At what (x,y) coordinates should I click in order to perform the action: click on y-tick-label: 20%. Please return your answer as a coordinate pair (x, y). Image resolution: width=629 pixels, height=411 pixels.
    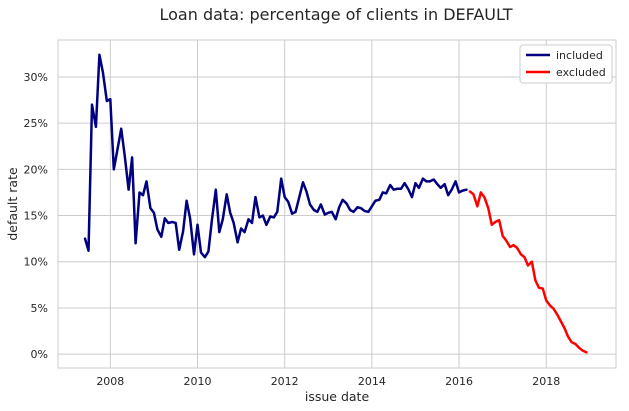
    Looking at the image, I should click on (36, 169).